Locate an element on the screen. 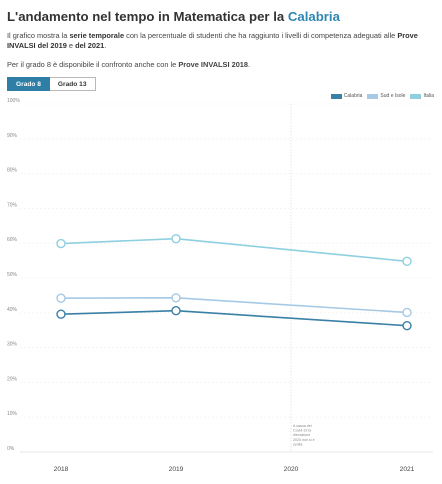 This screenshot has width=442, height=484. legend-item-italia: Italia is located at coordinates (422, 96).